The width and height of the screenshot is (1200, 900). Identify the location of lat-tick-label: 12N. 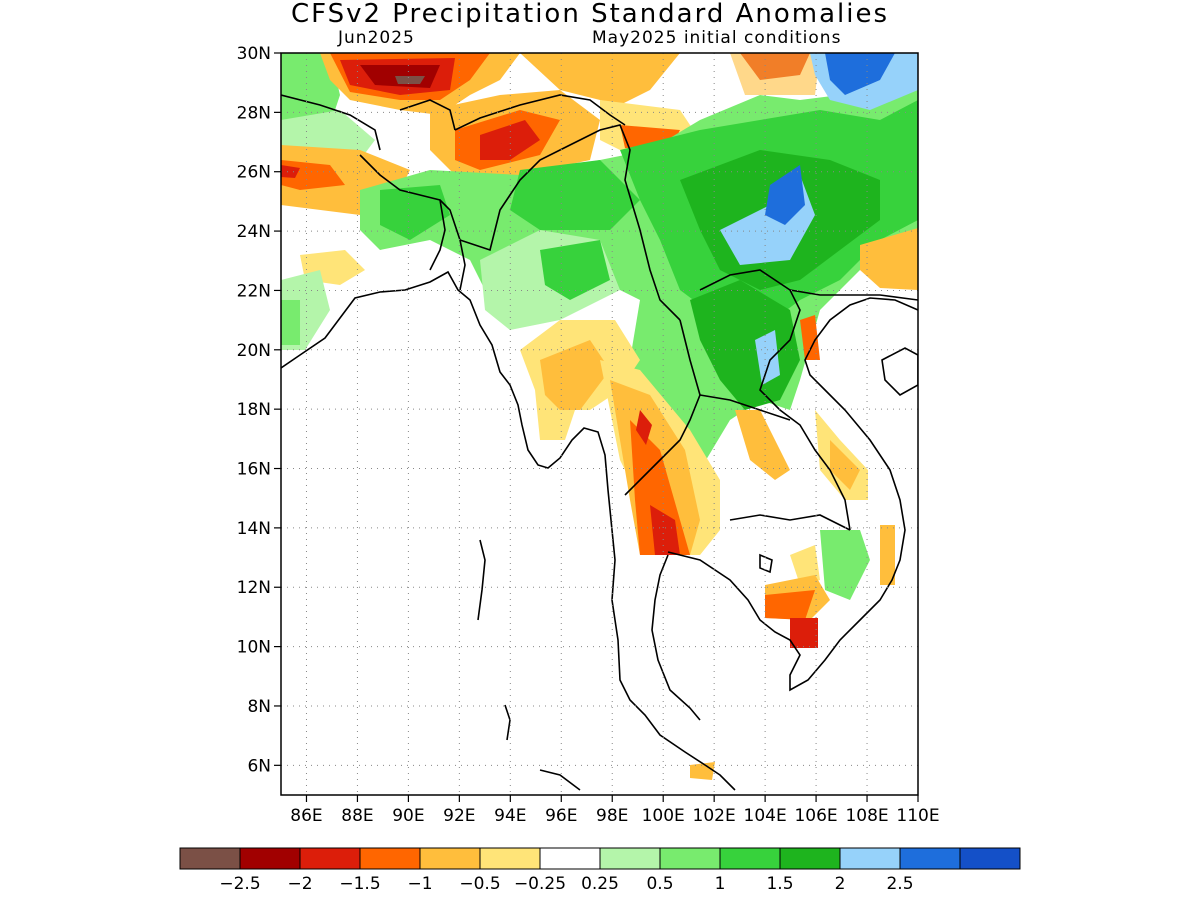
(254, 588).